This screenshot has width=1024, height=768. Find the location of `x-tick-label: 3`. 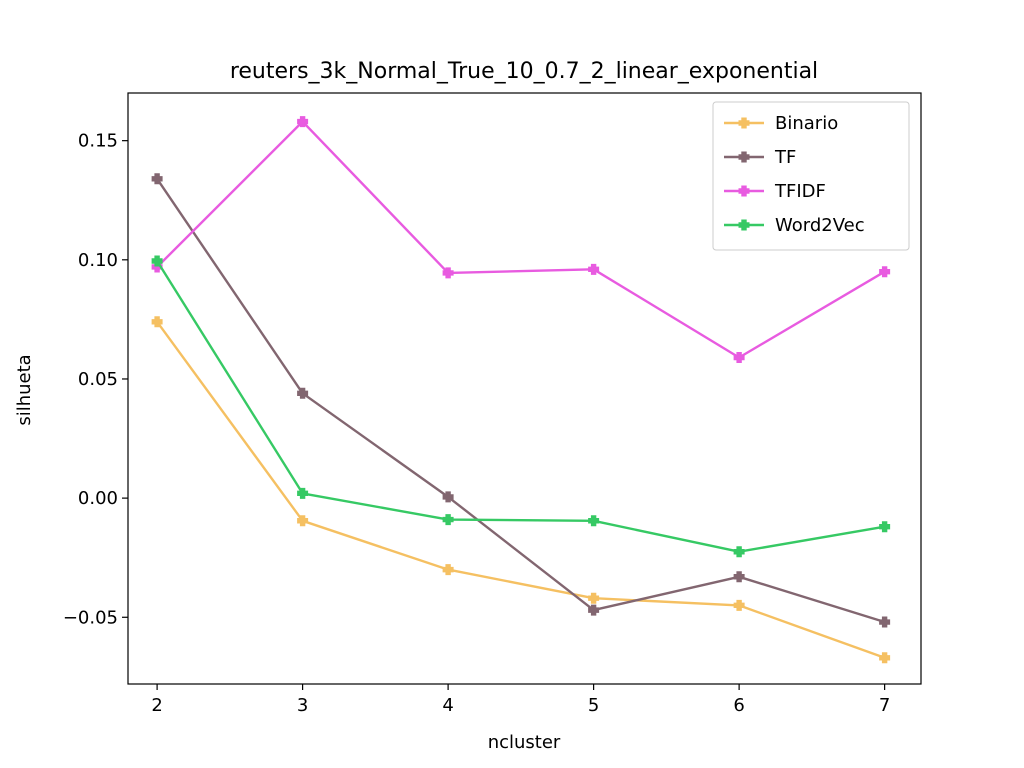

x-tick-label: 3 is located at coordinates (302, 705).